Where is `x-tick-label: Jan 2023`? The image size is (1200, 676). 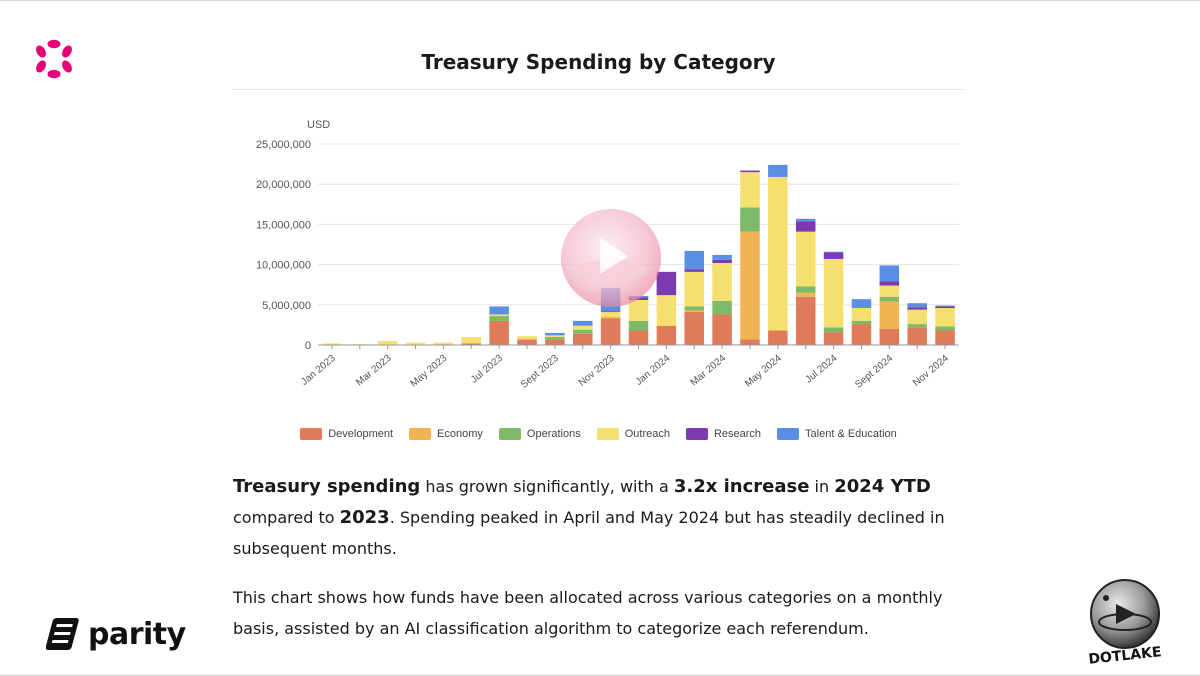
x-tick-label: Jan 2023 is located at coordinates (318, 370).